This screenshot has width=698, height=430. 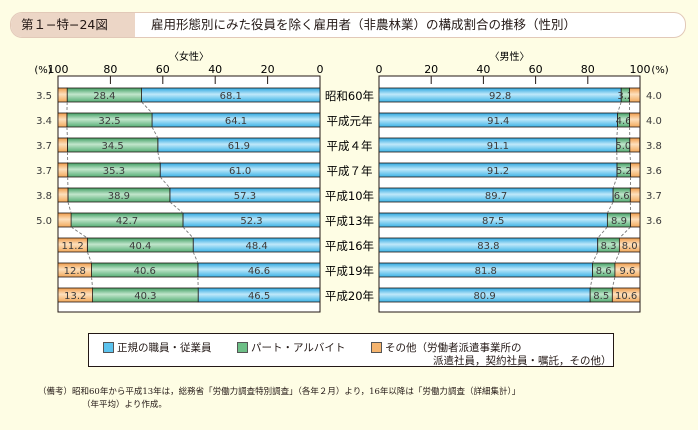 I want to click on data-label-other: 12.8, so click(x=75, y=271).